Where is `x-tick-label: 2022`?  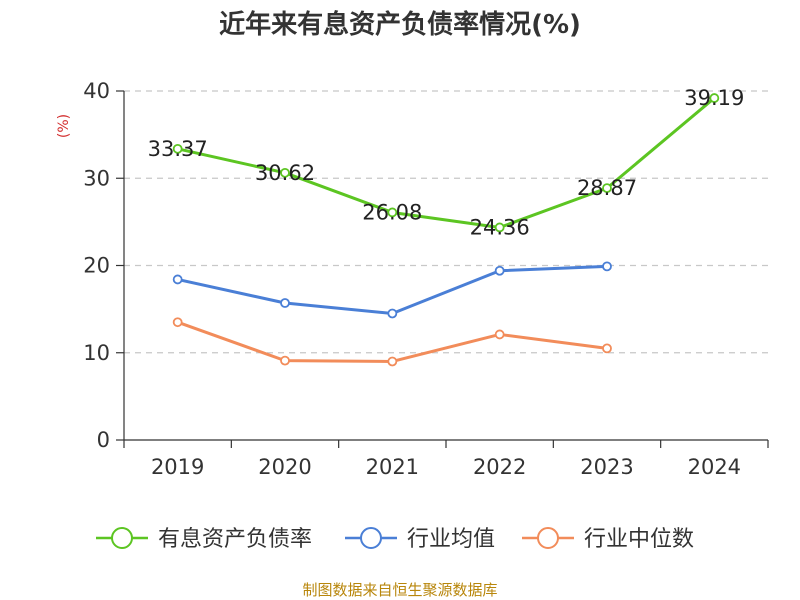
x-tick-label: 2022 is located at coordinates (499, 467).